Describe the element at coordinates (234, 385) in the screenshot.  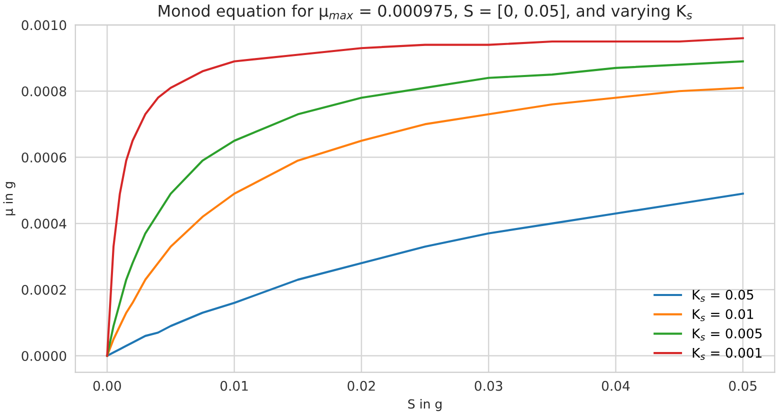
I see `x-tick-label: 0.01` at that location.